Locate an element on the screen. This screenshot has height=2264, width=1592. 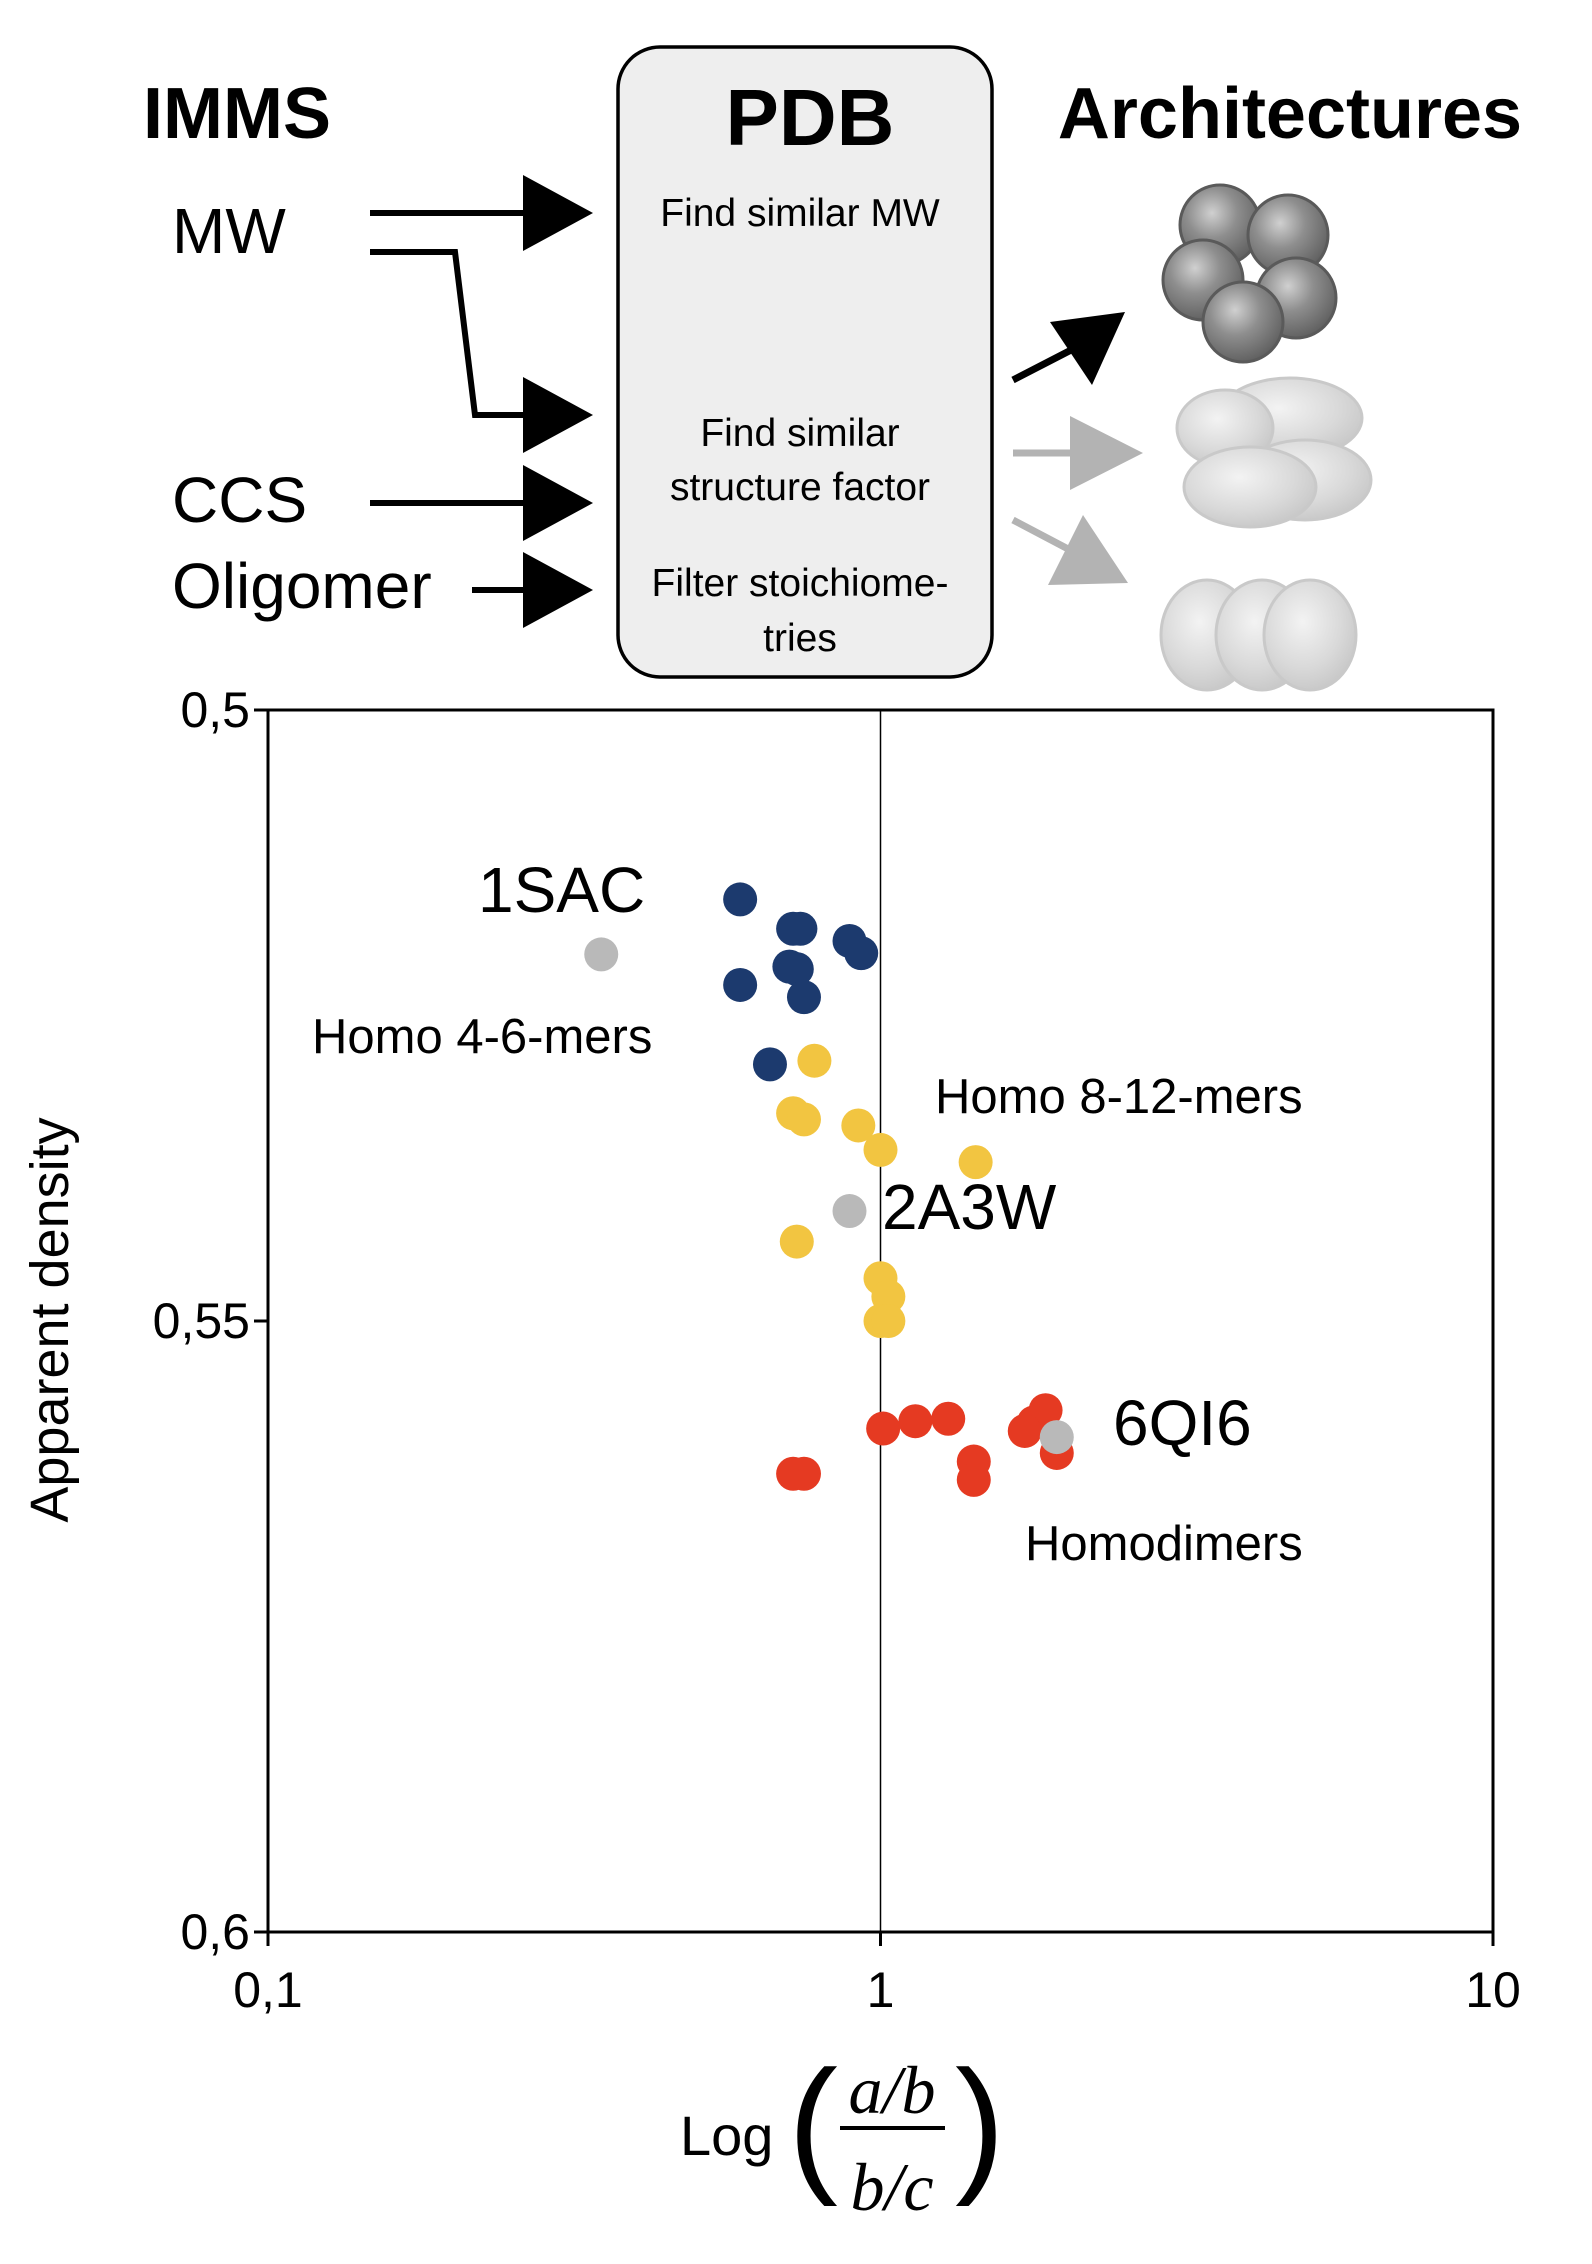
arrowhead-mw is located at coordinates (558, 213).